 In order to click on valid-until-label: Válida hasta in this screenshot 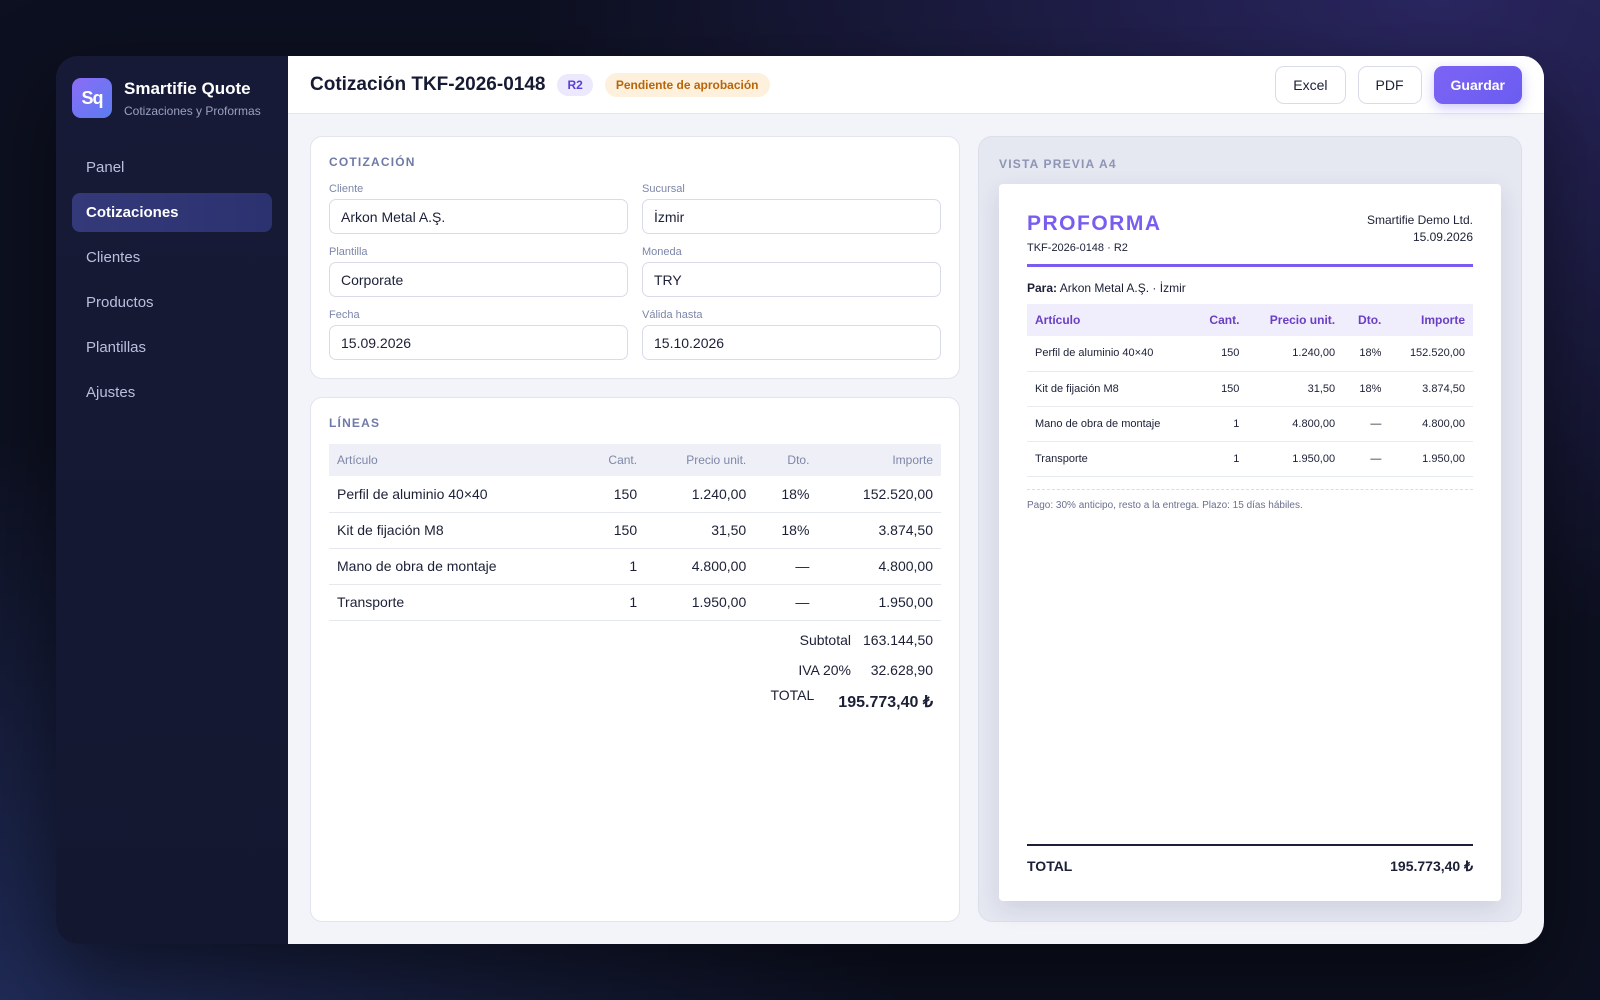, I will do `click(672, 315)`.